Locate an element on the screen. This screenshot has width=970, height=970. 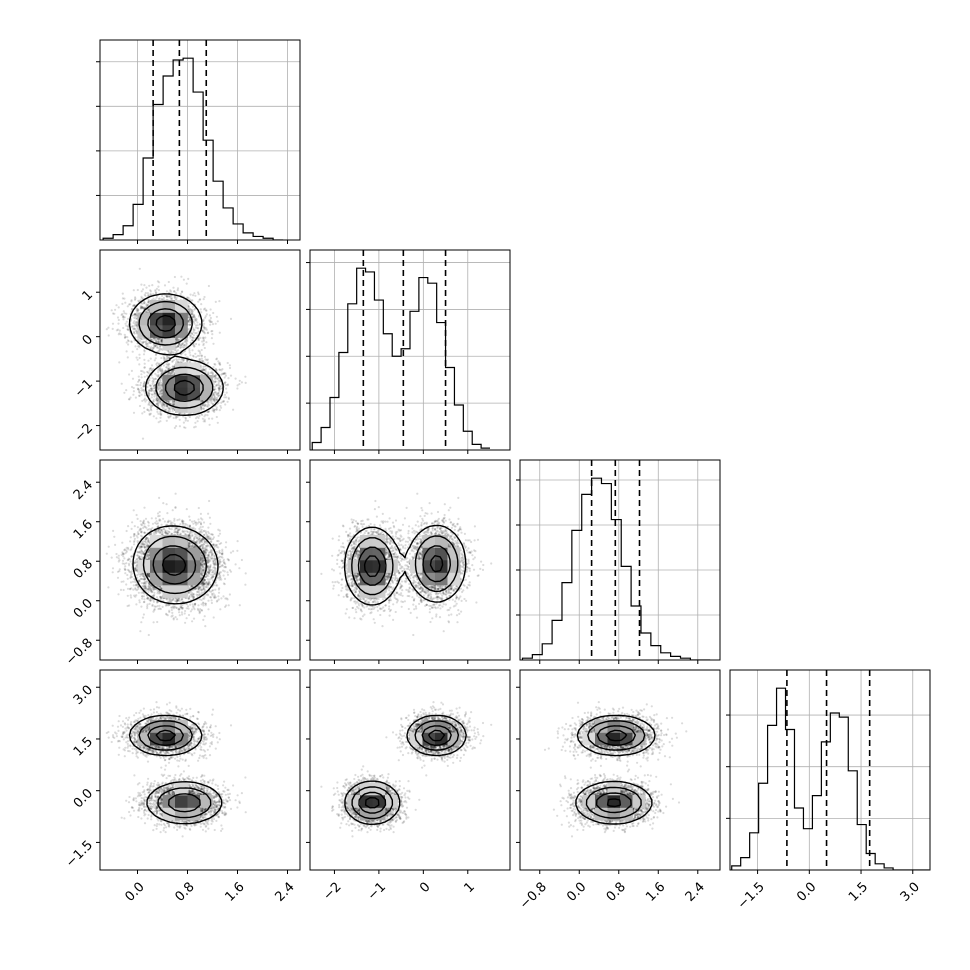
scatter-panel-p0-p1 is located at coordinates (198, 351).